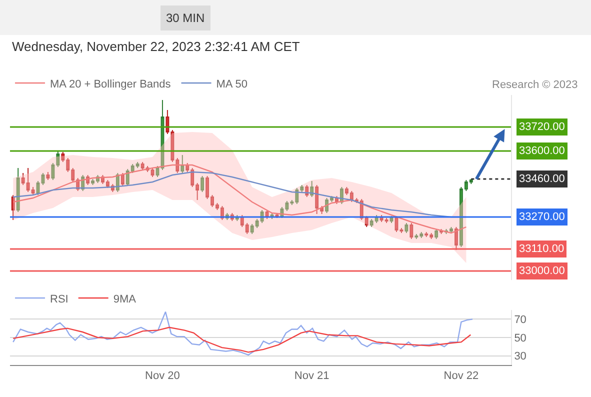 The image size is (591, 397). I want to click on y-tick-label: 50, so click(520, 338).